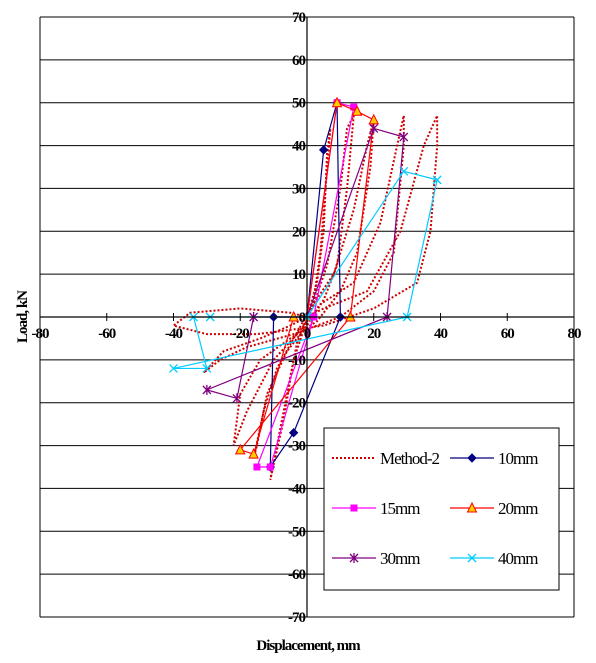 This screenshot has height=663, width=596. I want to click on y-tick-label: 70, so click(299, 18).